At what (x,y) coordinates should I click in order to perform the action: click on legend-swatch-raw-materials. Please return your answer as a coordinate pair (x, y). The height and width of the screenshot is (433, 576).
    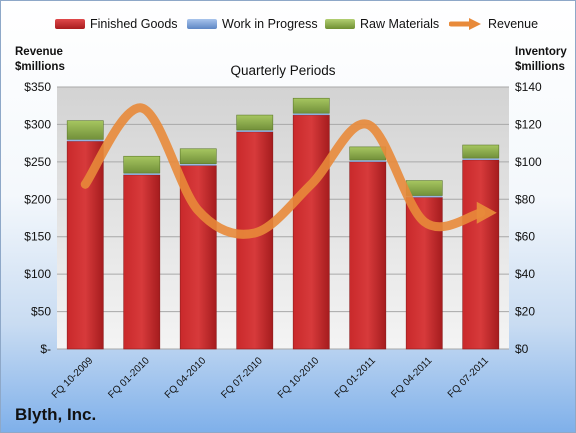
    Looking at the image, I should click on (340, 24).